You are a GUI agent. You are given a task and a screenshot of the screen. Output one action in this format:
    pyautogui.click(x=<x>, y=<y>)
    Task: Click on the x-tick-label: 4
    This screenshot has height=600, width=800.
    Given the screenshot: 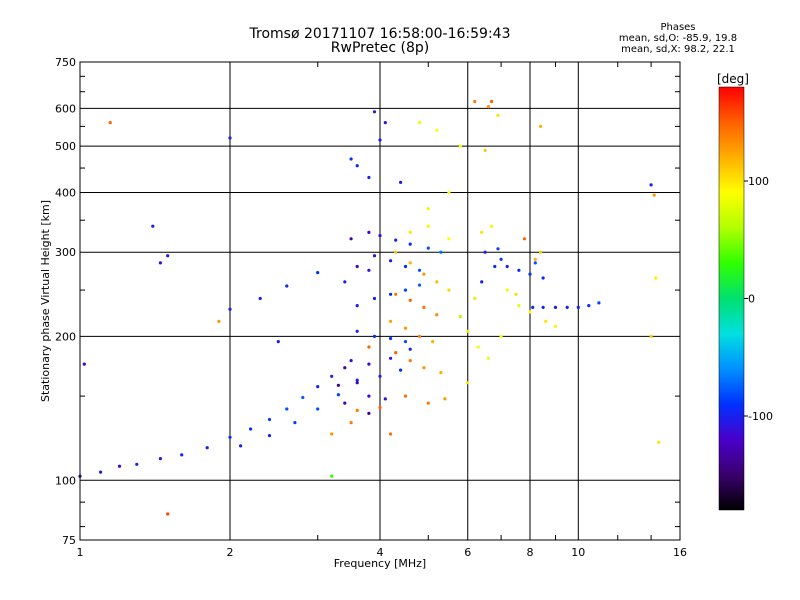 What is the action you would take?
    pyautogui.click(x=380, y=552)
    